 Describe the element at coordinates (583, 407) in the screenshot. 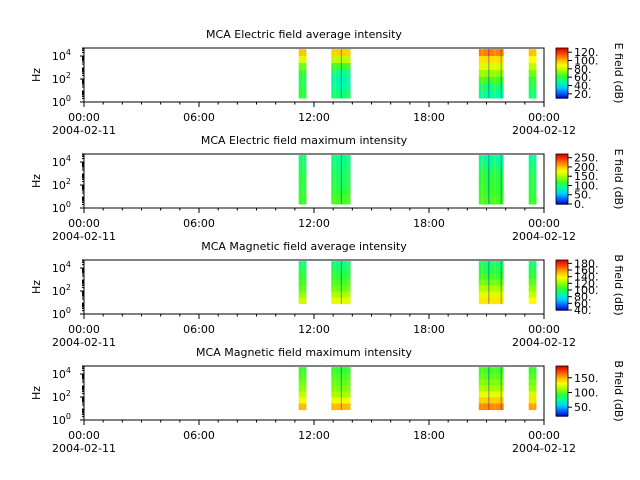

I see `colorbar-tick-label: 50.` at that location.